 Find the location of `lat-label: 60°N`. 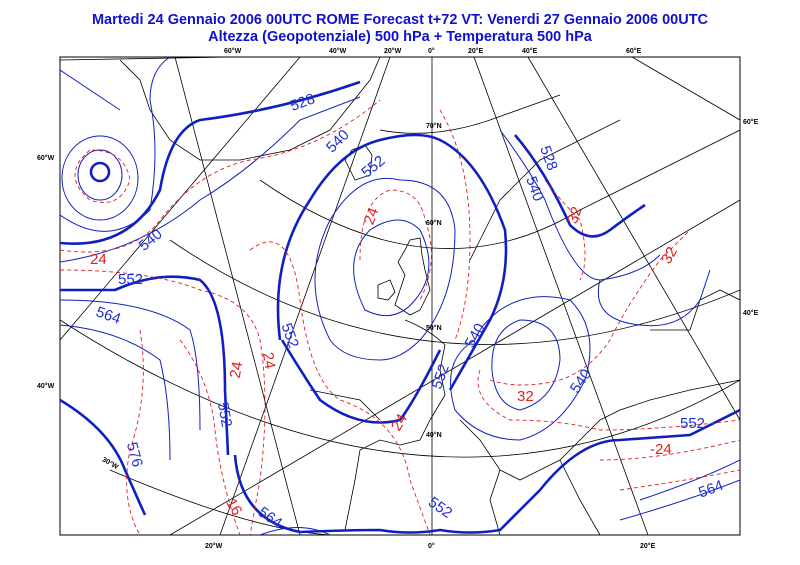

lat-label: 60°N is located at coordinates (434, 223).